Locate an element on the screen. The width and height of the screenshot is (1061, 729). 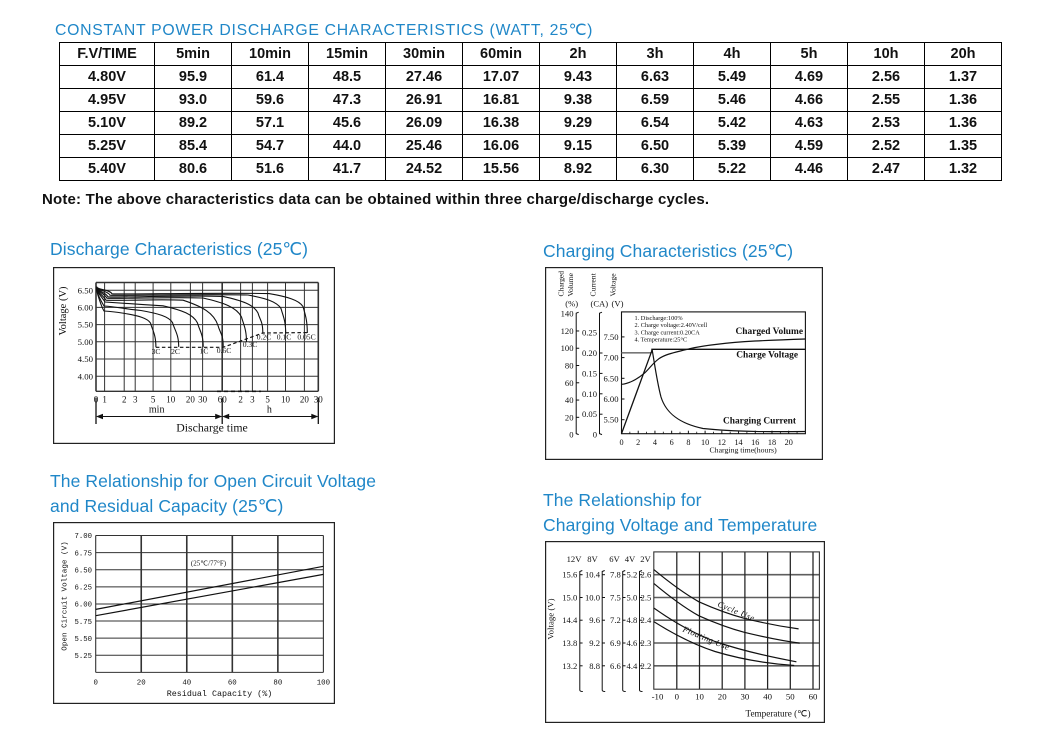
svg-text: 40 is located at coordinates (186, 684).